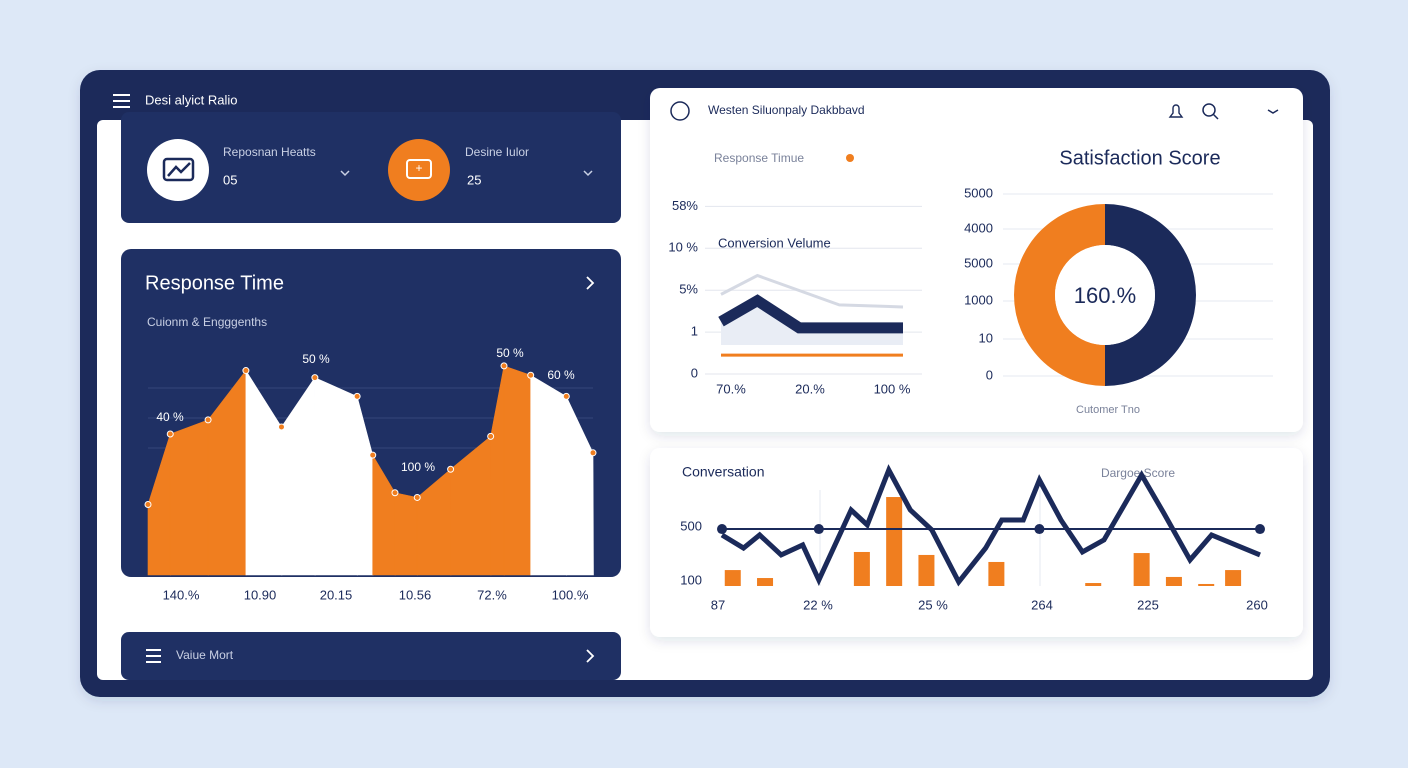 The height and width of the screenshot is (768, 1408). What do you see at coordinates (774, 242) in the screenshot?
I see `inner-title: Conversion Velume` at bounding box center [774, 242].